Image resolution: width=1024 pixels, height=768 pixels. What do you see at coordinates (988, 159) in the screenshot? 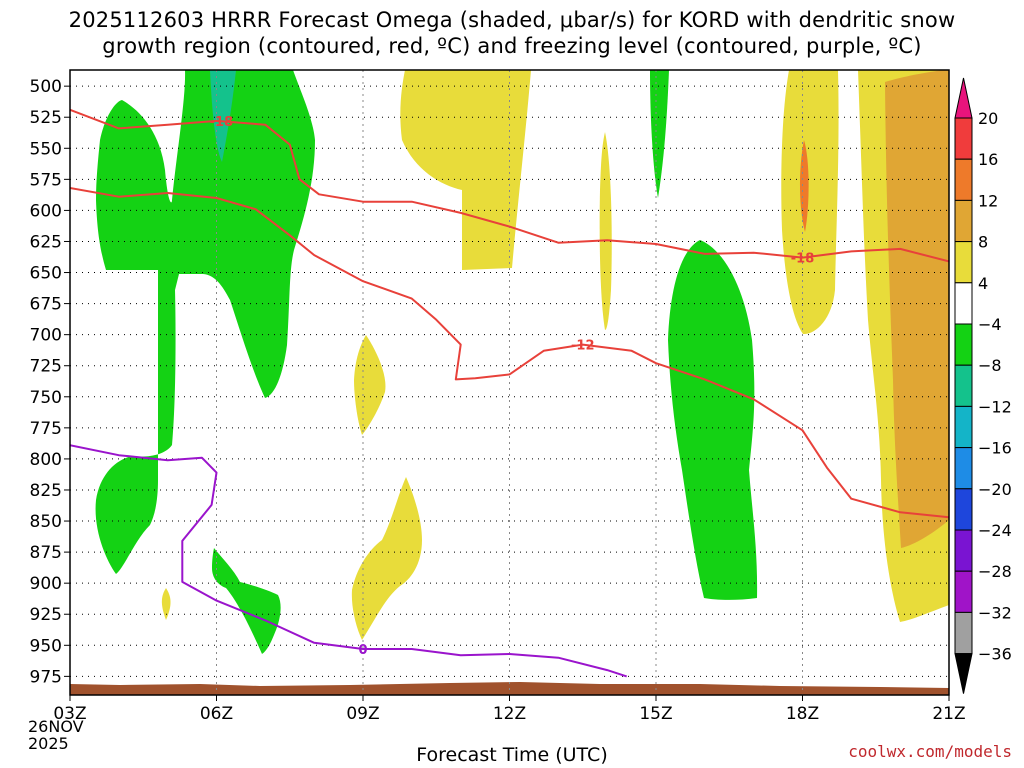
I see `colorbar-label-1: 16` at bounding box center [988, 159].